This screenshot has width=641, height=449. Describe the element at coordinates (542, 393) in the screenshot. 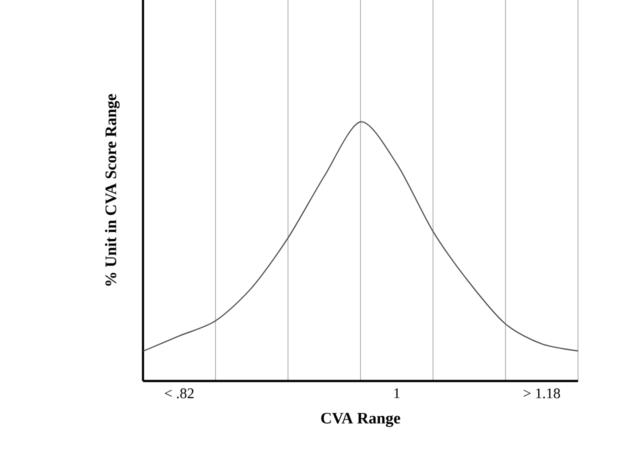

I see `x-tick-label: > 1.18` at that location.